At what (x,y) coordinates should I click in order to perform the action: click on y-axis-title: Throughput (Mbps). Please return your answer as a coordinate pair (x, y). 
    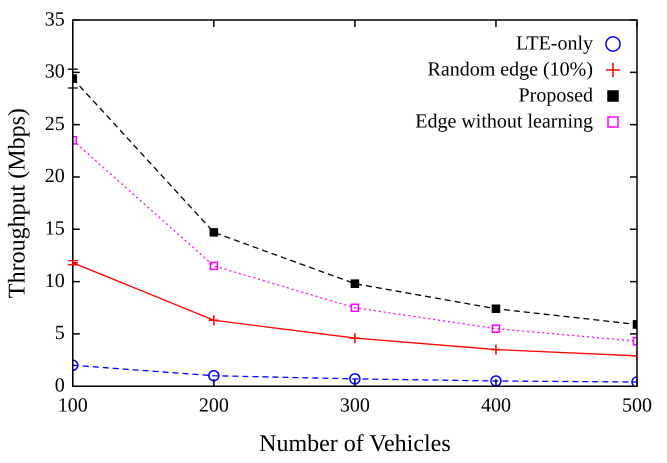
    Looking at the image, I should click on (17, 203).